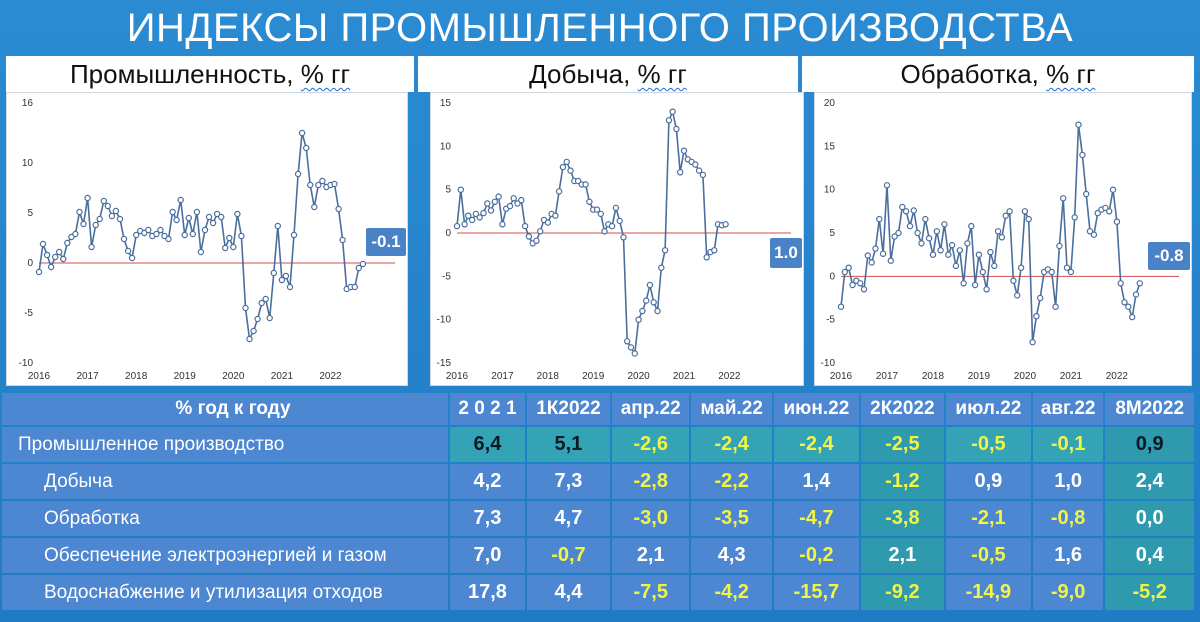 The width and height of the screenshot is (1200, 622). Describe the element at coordinates (830, 146) in the screenshot. I see `y-tick-label: 15` at that location.